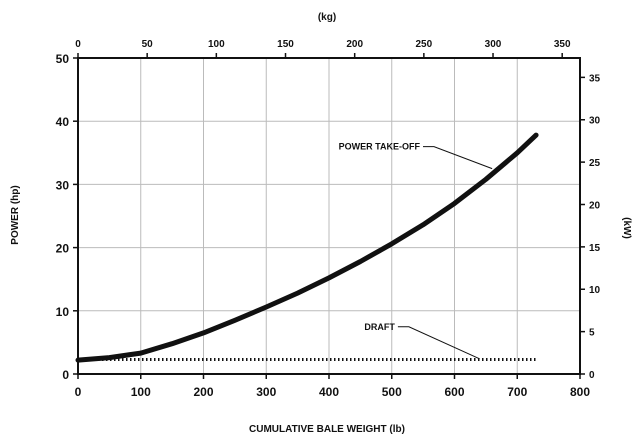 The width and height of the screenshot is (634, 440). What do you see at coordinates (354, 44) in the screenshot?
I see `x2-tick-label: 200` at bounding box center [354, 44].